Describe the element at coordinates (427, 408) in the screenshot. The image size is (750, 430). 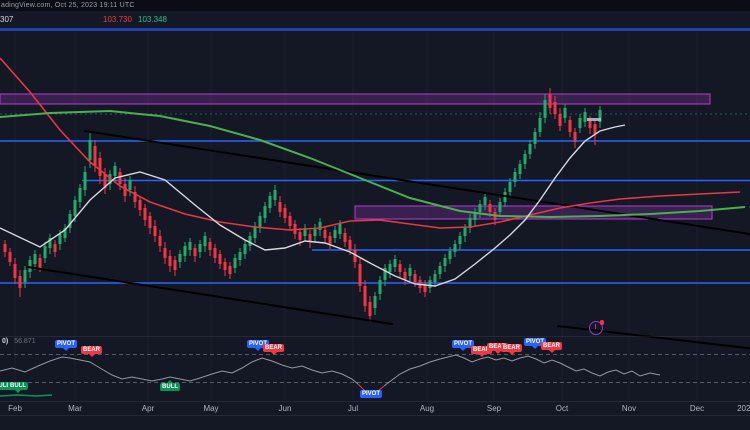
I see `time-axis-label: Aug` at that location.